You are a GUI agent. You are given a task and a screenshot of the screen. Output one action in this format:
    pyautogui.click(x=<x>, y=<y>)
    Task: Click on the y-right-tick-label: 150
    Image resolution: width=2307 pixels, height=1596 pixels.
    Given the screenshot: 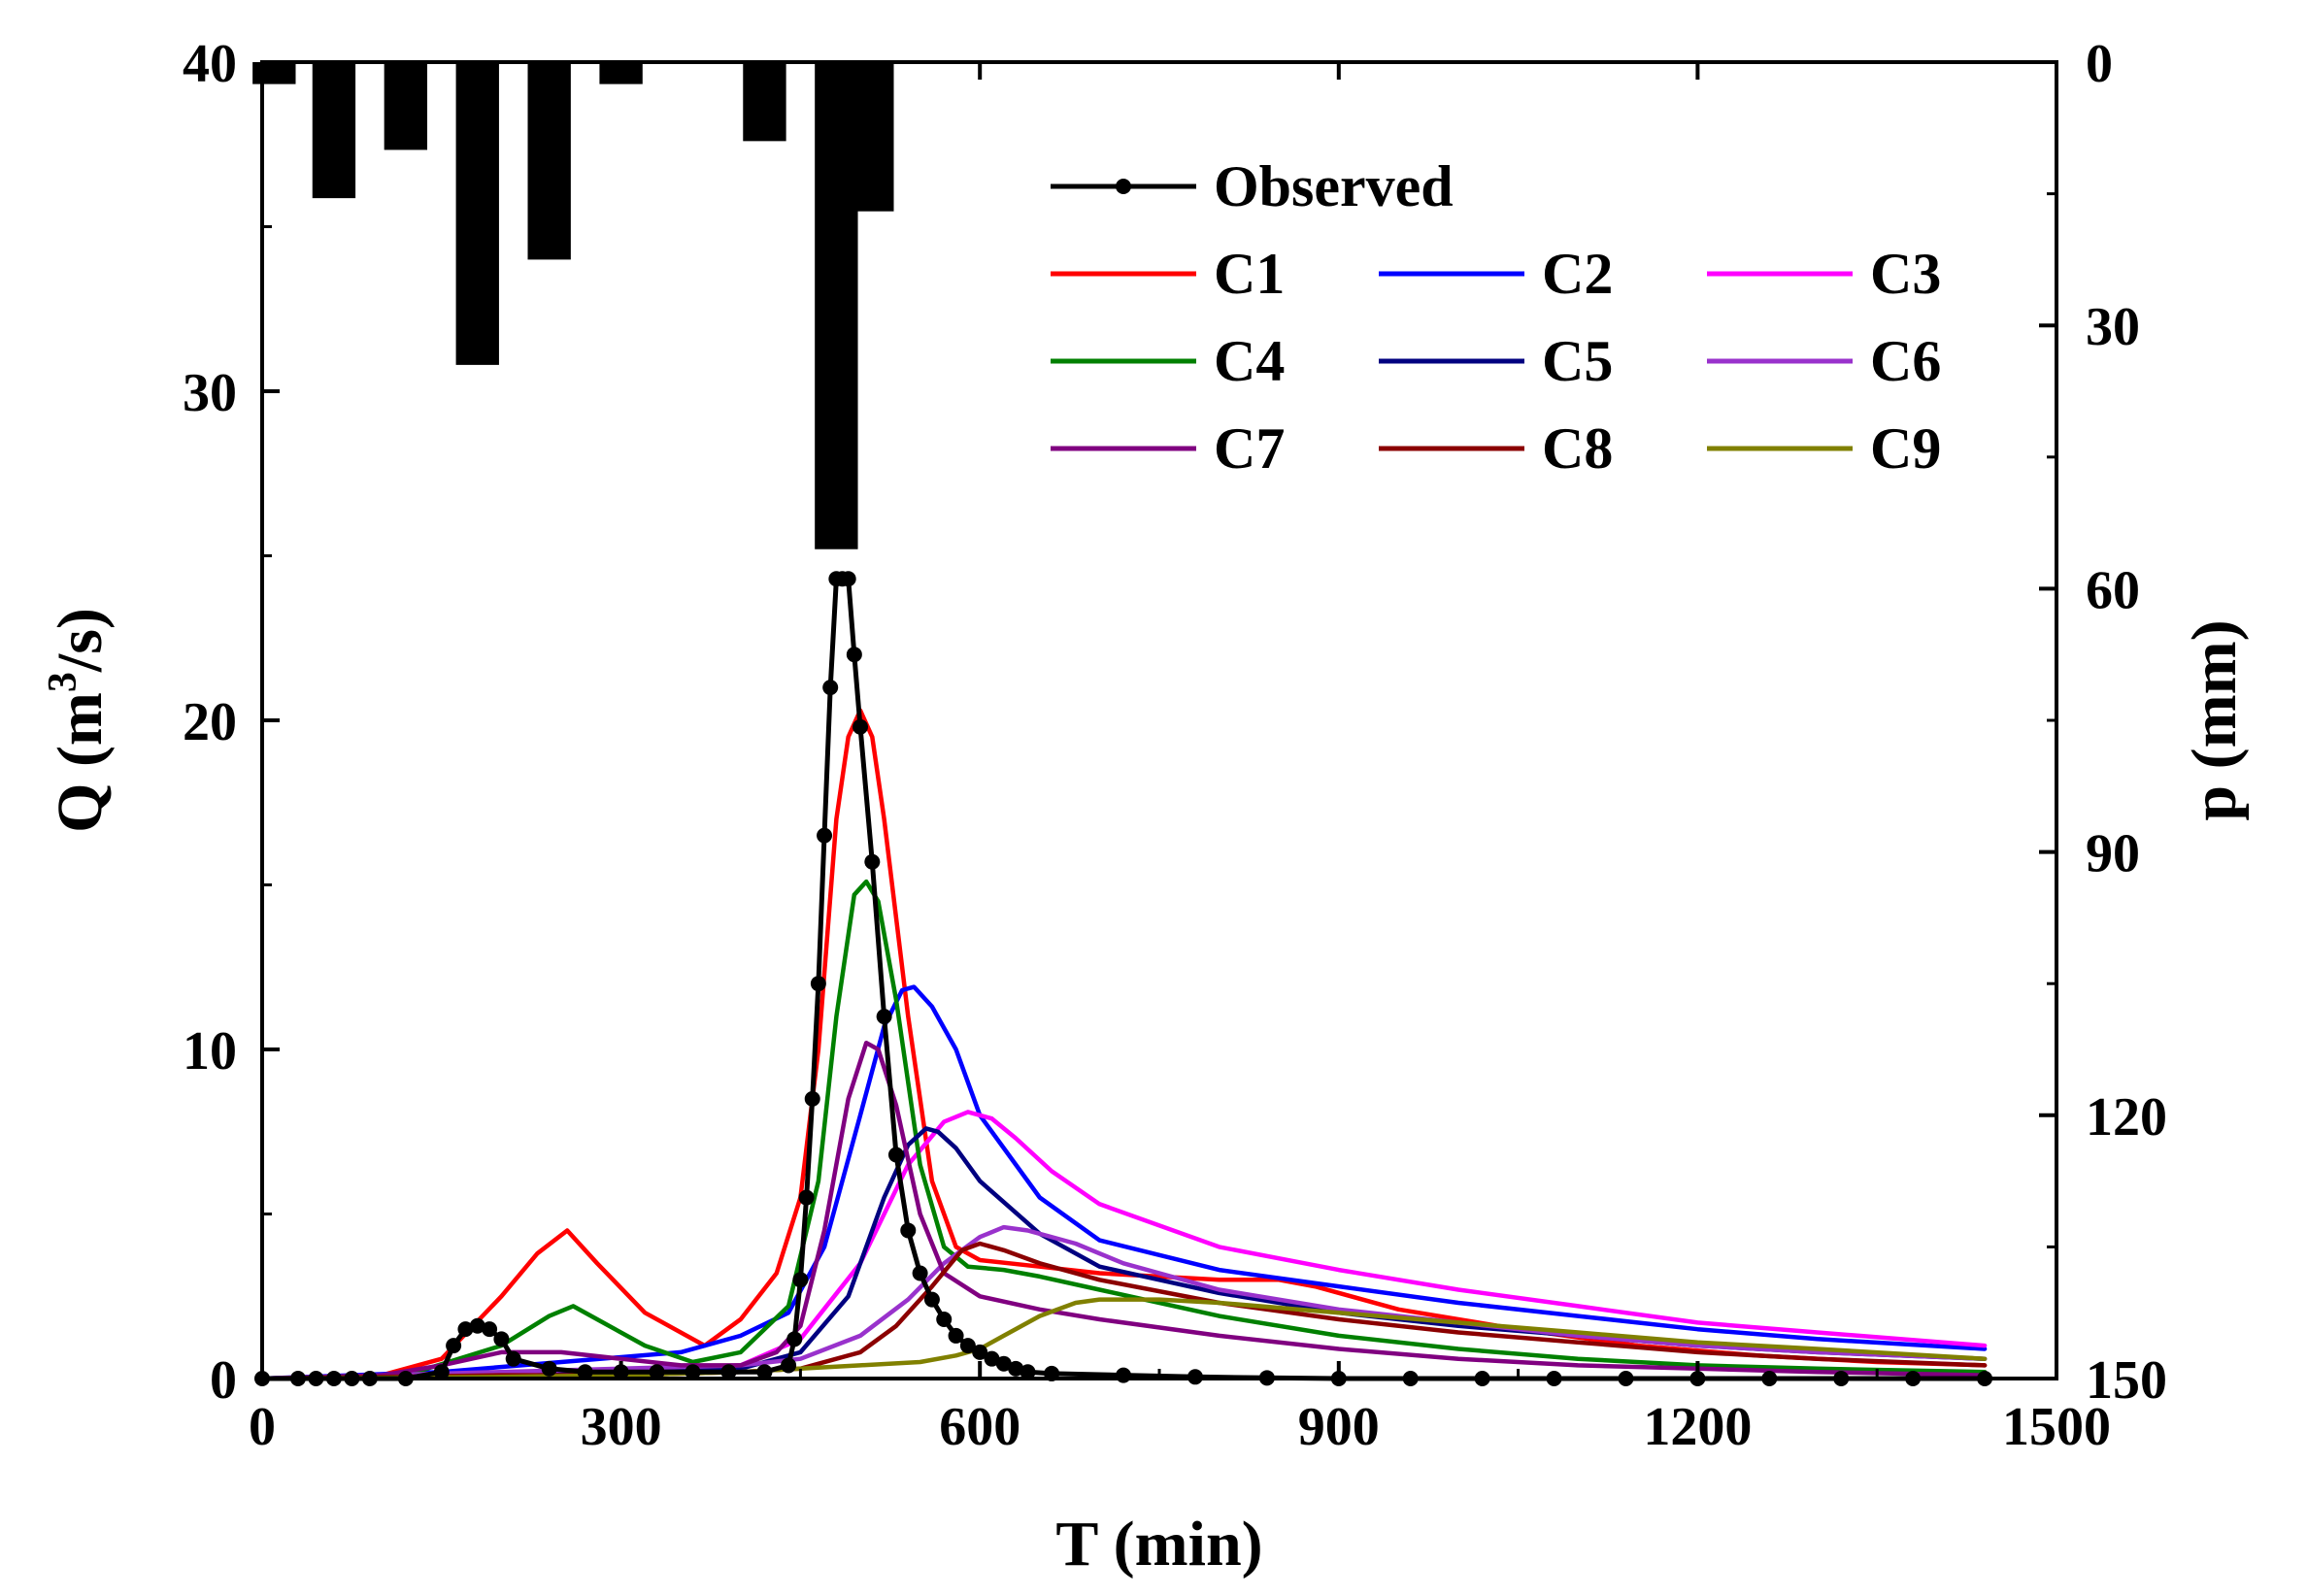 What is the action you would take?
    pyautogui.click(x=2126, y=1380)
    